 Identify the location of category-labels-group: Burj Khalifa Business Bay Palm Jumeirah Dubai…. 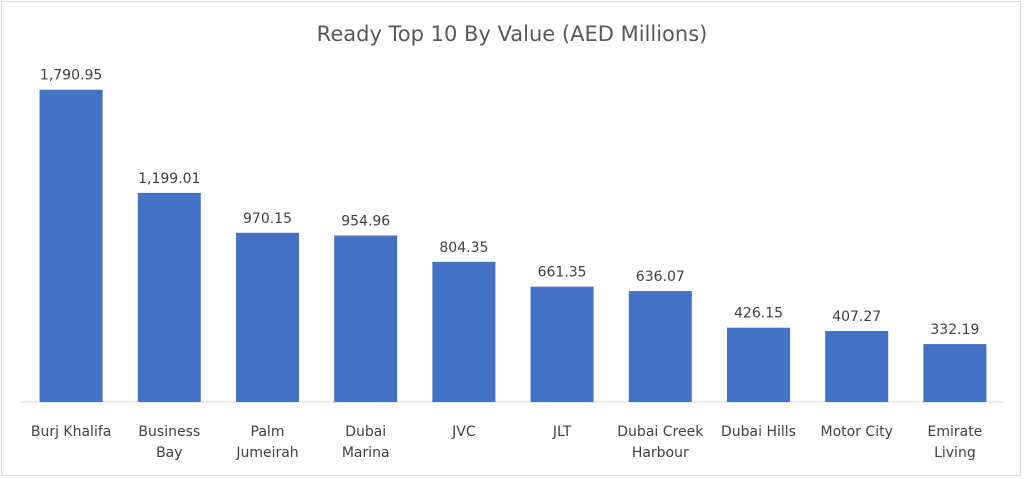
(506, 442).